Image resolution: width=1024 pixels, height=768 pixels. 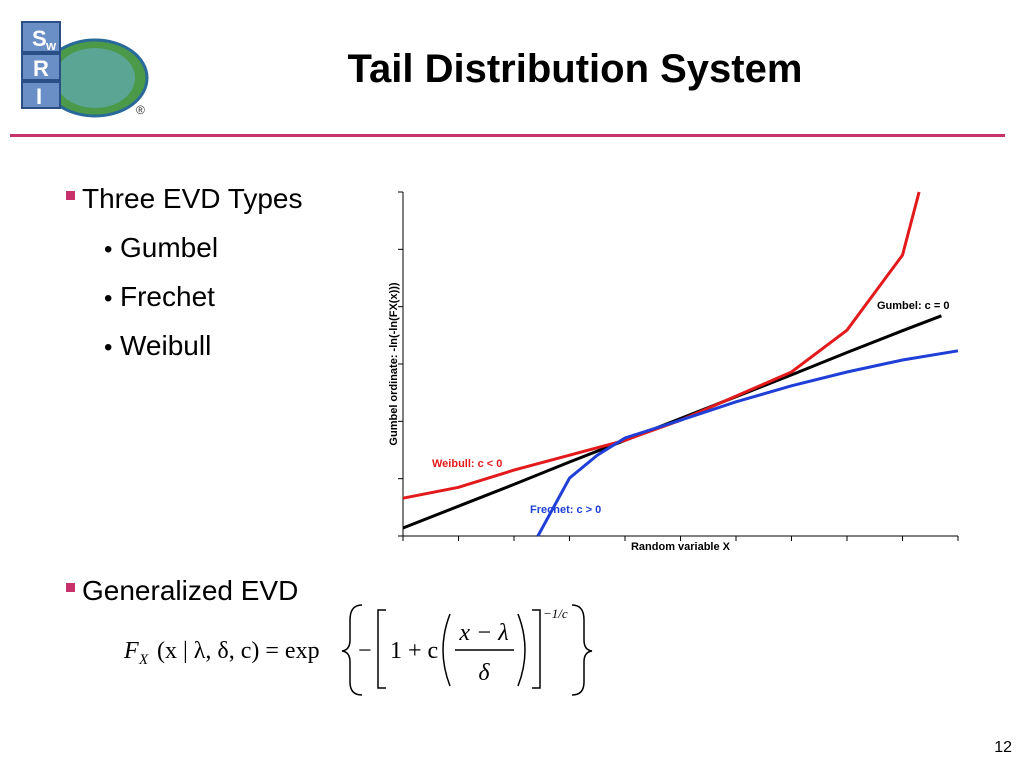 I want to click on eq-args: (x | λ, δ, c) = exp, so click(x=238, y=651).